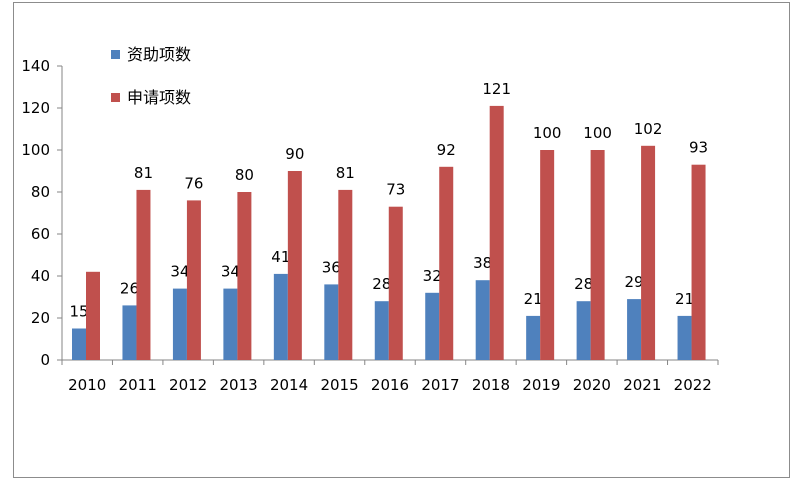 Image resolution: width=793 pixels, height=483 pixels. I want to click on x-tick-label: 2010, so click(87, 385).